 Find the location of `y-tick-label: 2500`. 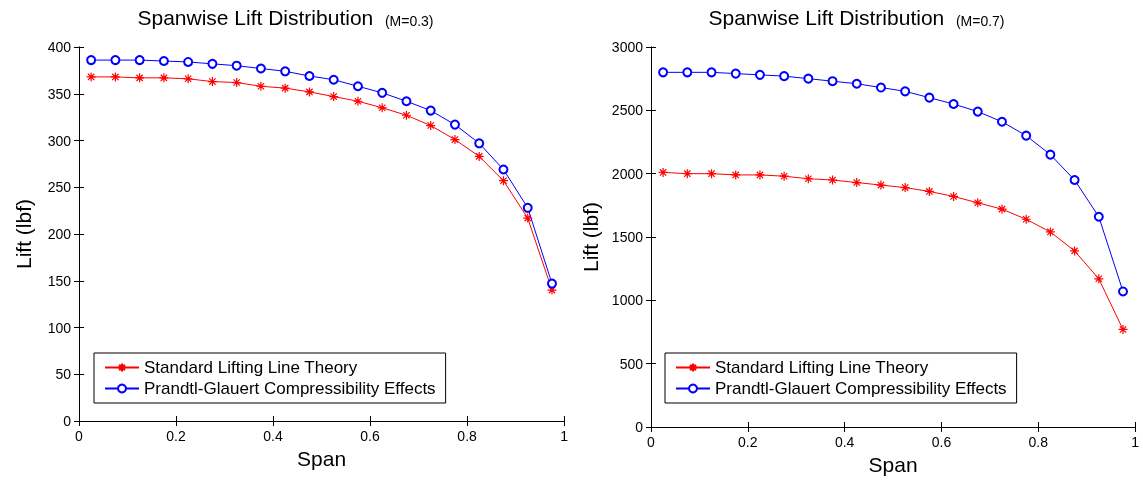

y-tick-label: 2500 is located at coordinates (627, 110).